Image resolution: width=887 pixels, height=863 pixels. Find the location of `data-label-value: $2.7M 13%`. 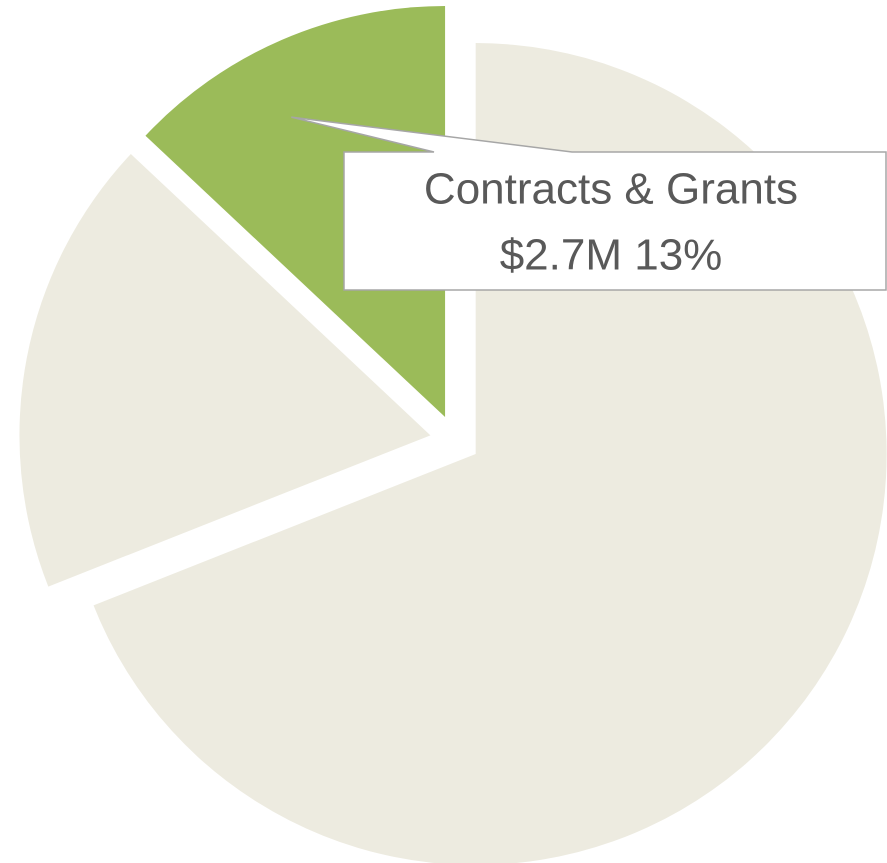

data-label-value: $2.7M 13% is located at coordinates (611, 255).